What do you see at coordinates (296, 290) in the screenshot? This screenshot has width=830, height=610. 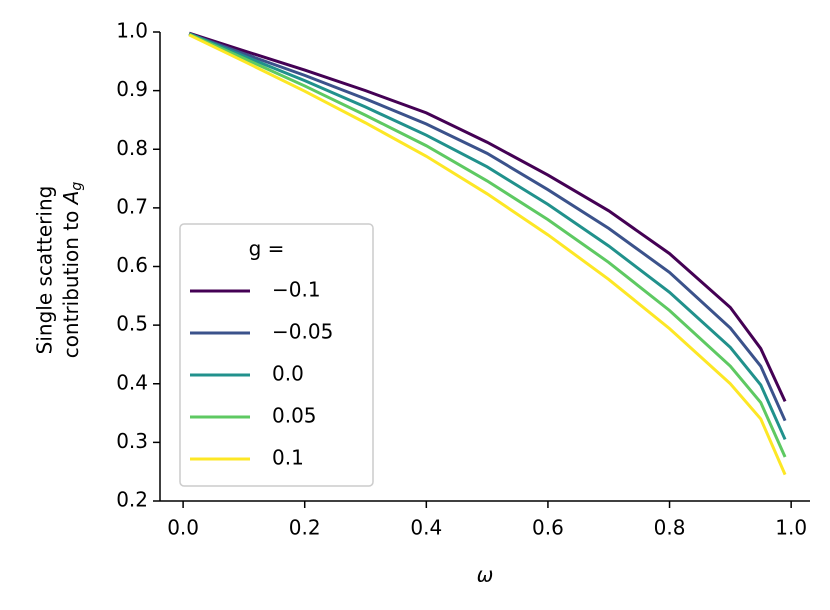 I see `legend-label: −0.1` at bounding box center [296, 290].